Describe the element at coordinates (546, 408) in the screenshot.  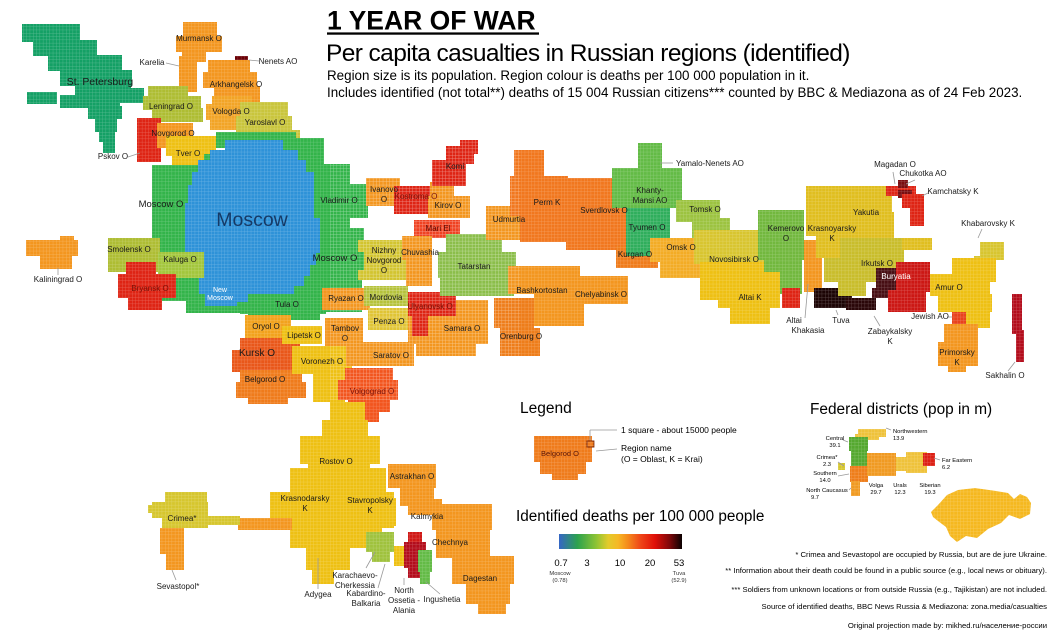
I see `svg-text: Legend` at that location.